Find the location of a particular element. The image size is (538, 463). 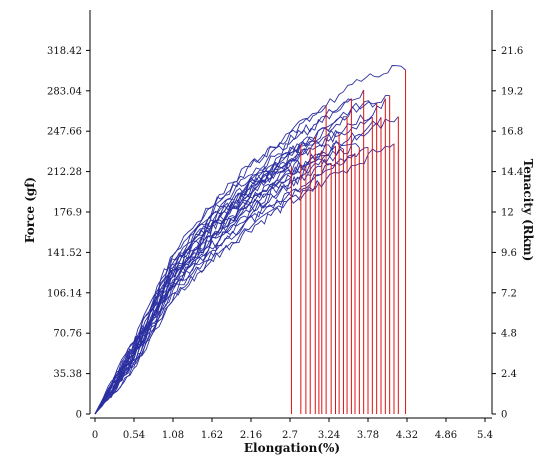

y-tick-label: 70.76 is located at coordinates (67, 334).